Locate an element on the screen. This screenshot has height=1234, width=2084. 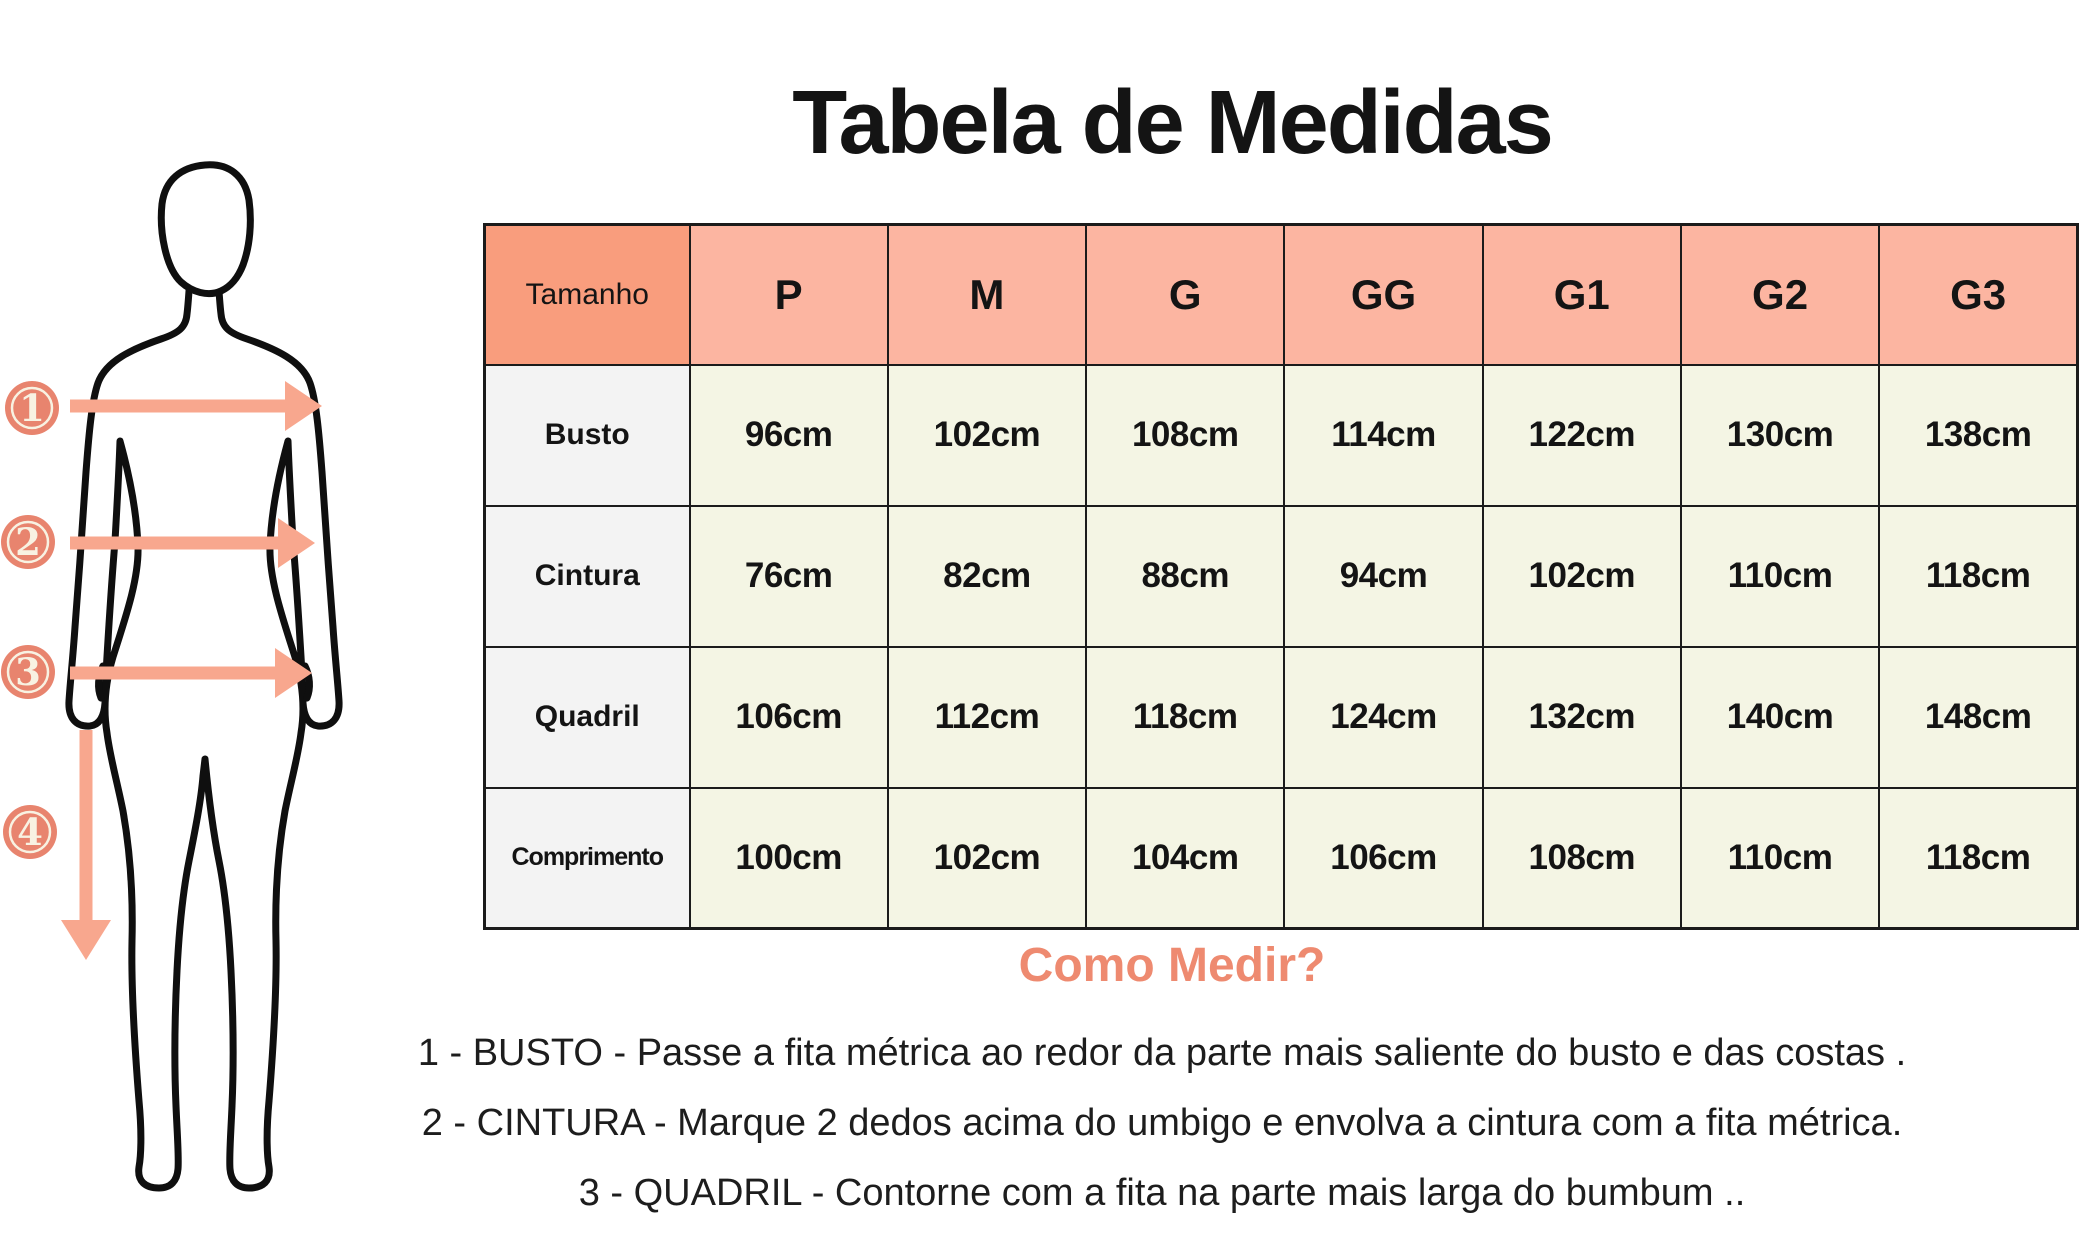
marker-4-comprimento: 4 is located at coordinates (30, 832).